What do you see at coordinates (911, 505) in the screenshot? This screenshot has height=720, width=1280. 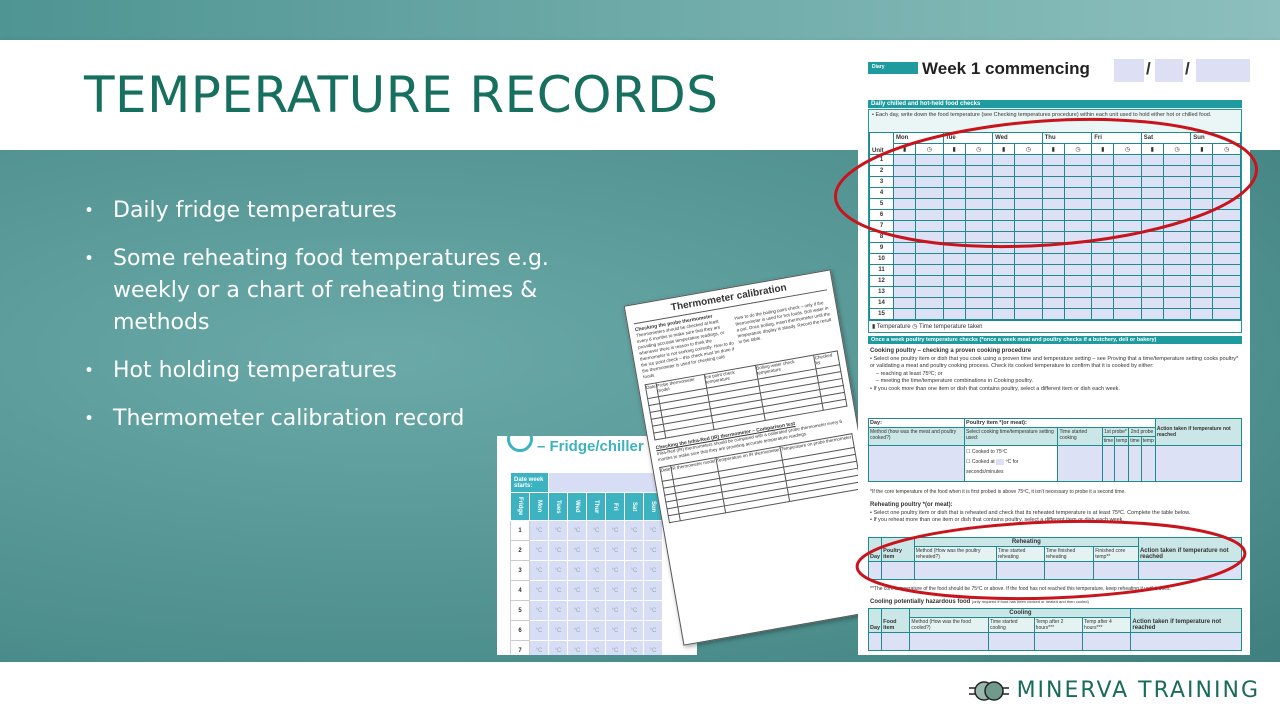 I see `reheat-heading: Reheating poultry *(or meat):` at bounding box center [911, 505].